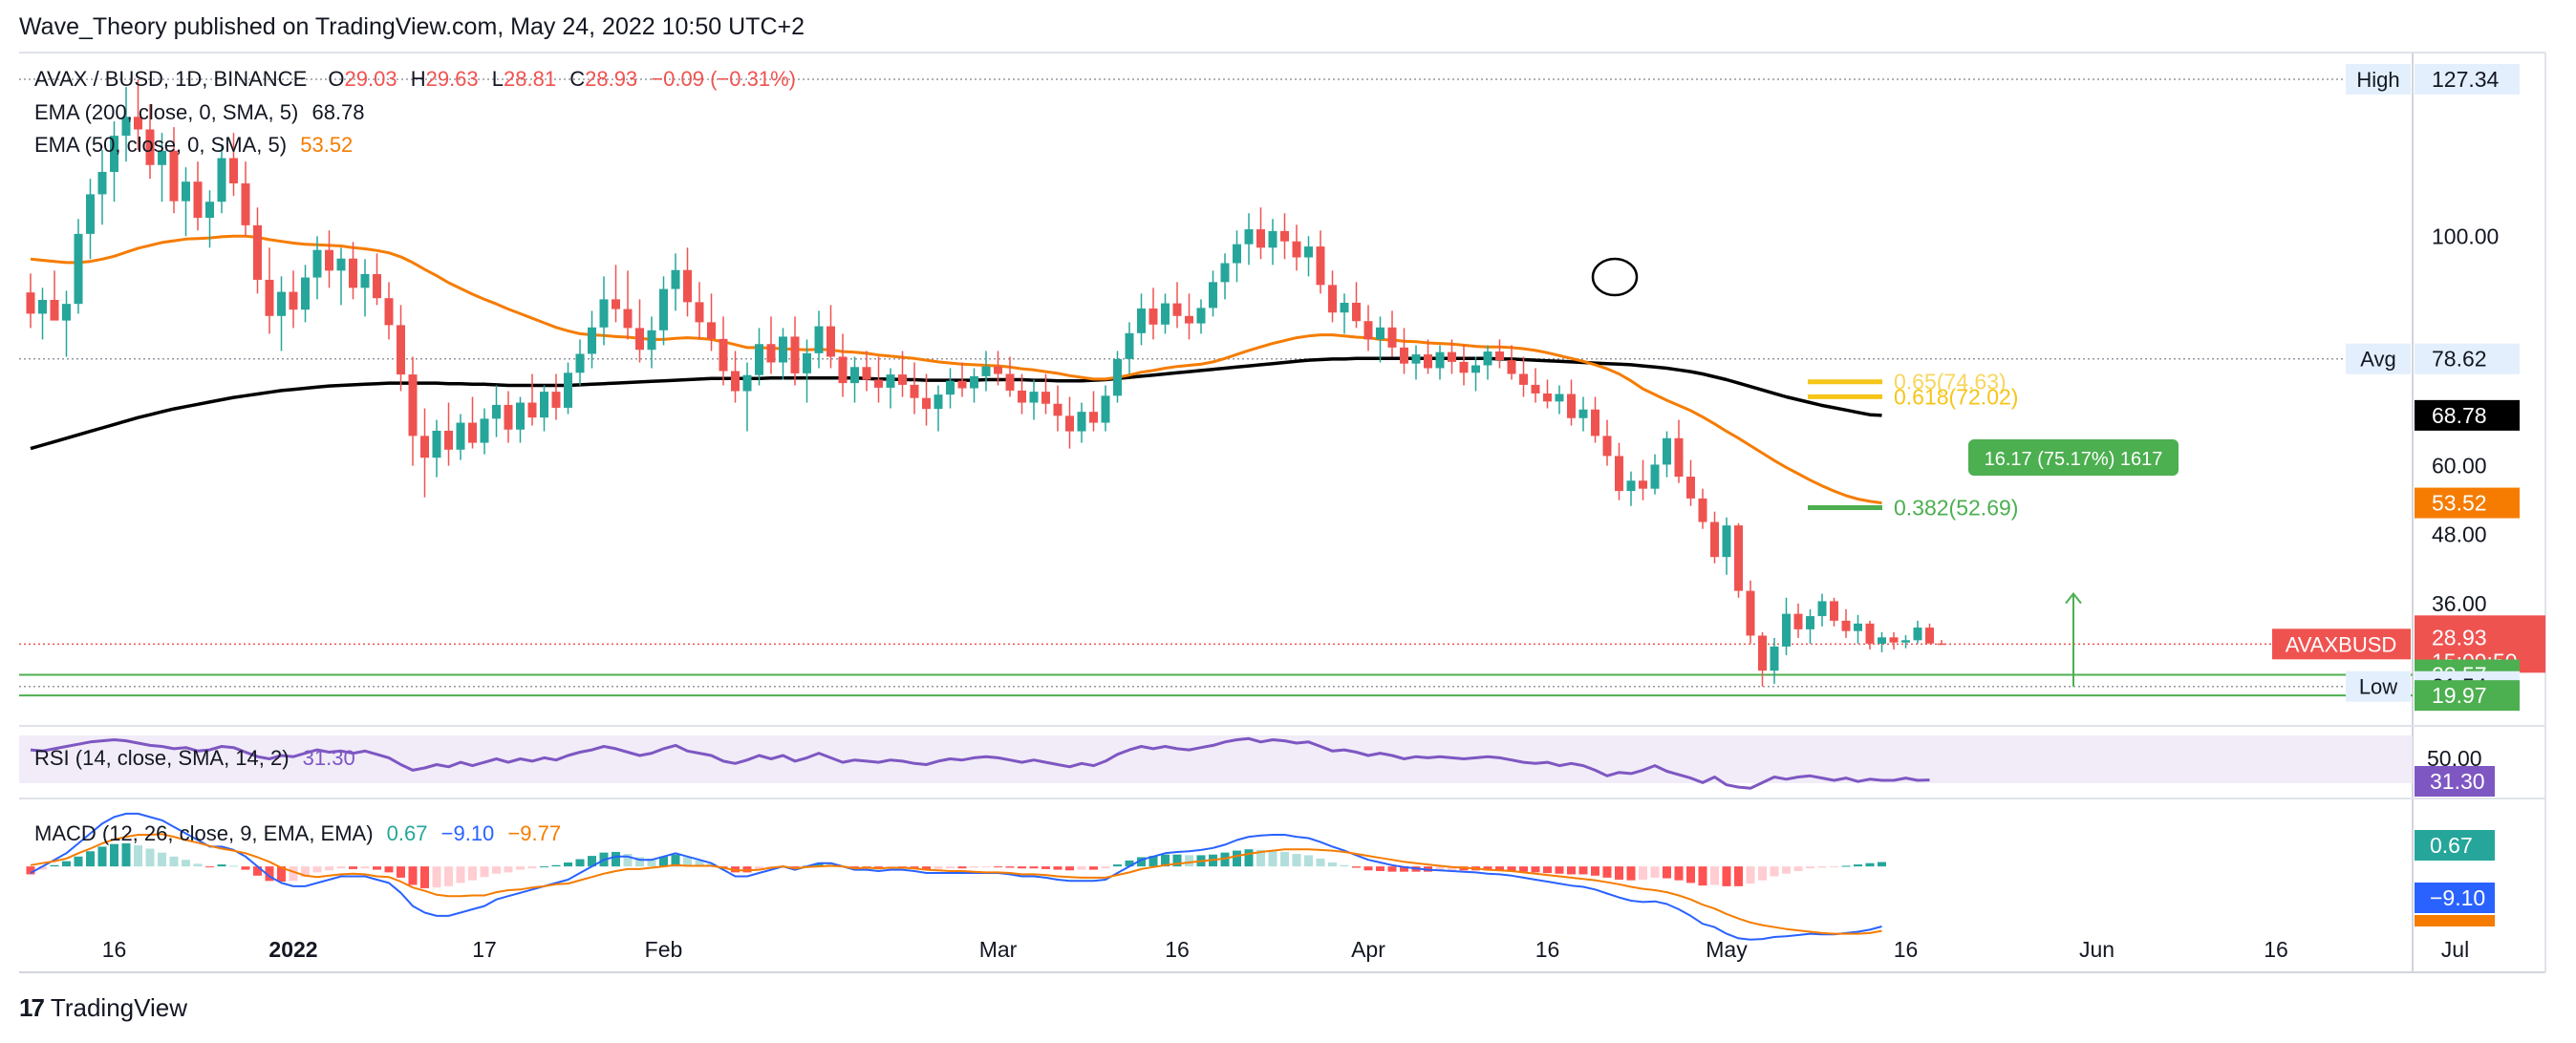 Image resolution: width=2576 pixels, height=1043 pixels. What do you see at coordinates (203, 113) in the screenshot?
I see `legend-ema200-row: EMA (200, close, 0, SMA, 5) 68.78` at bounding box center [203, 113].